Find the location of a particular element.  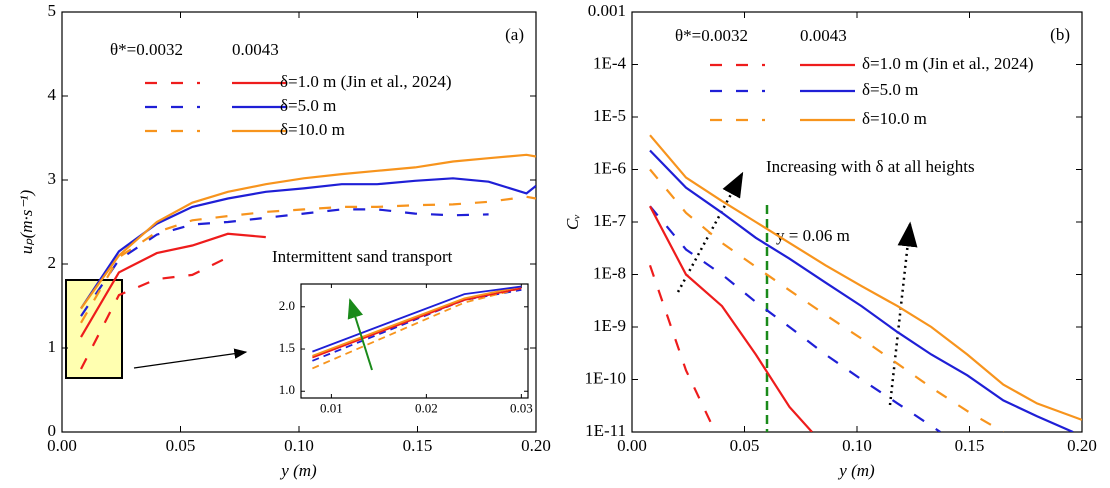

y-axis-label: uₚ(m·s⁻¹) is located at coordinates (26, 222).